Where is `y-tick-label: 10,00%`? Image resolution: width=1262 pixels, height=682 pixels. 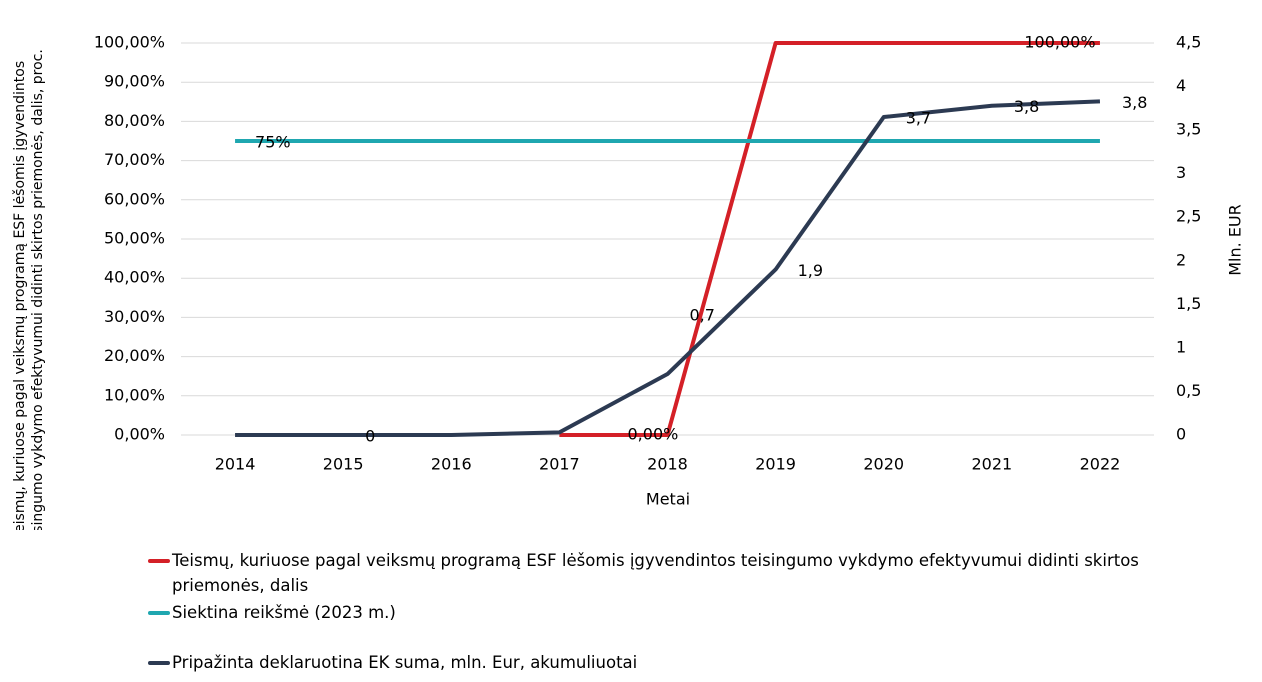 y-tick-label: 10,00% is located at coordinates (134, 394).